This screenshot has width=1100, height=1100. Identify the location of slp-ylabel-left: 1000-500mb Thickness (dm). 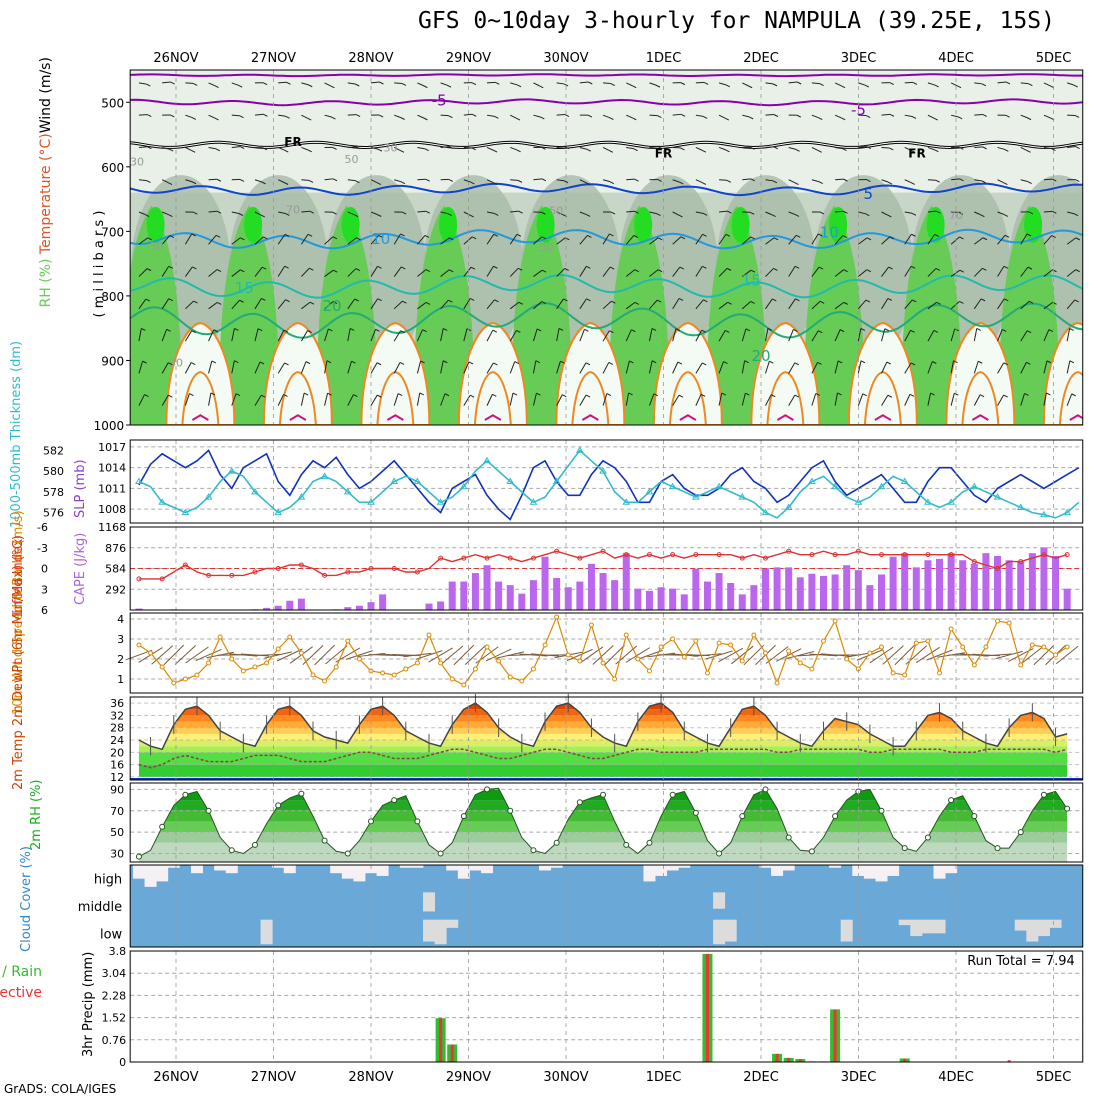
(16, 434).